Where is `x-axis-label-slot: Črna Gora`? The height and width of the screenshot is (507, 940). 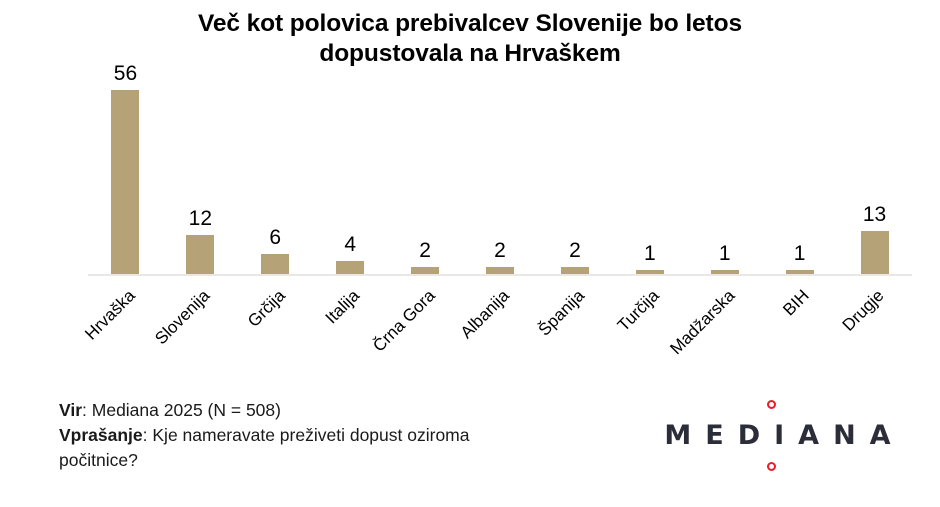 x-axis-label-slot: Črna Gora is located at coordinates (416, 324).